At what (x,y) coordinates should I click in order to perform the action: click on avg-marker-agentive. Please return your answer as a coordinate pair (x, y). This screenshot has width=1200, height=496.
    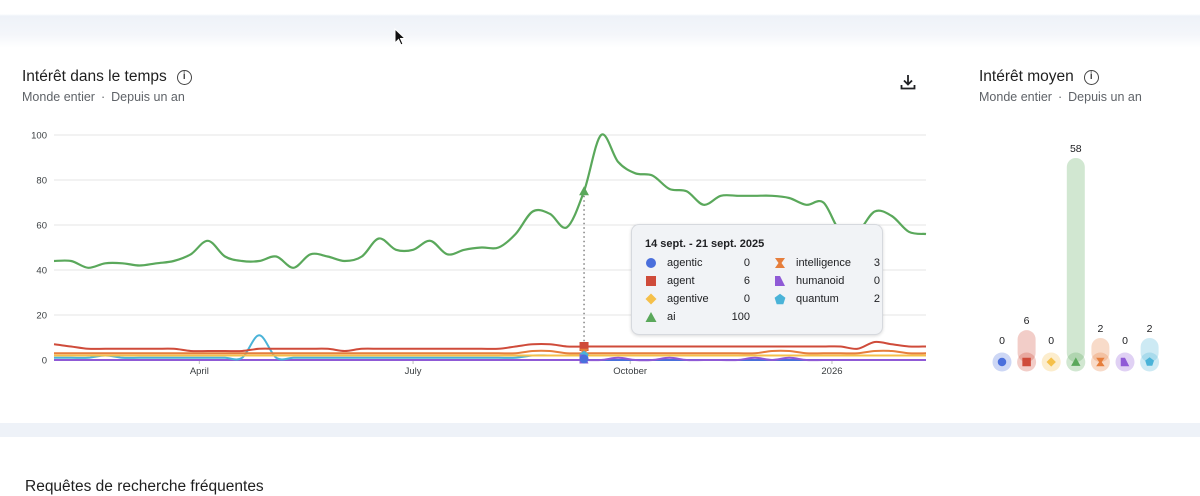
    Looking at the image, I should click on (1051, 362).